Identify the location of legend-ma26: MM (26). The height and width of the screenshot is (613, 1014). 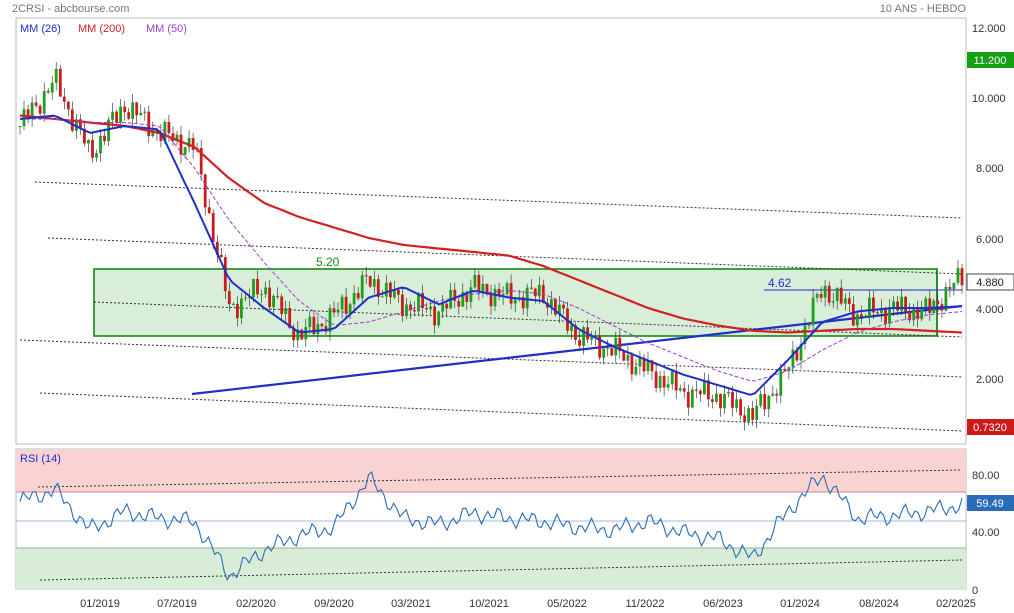
(40, 29).